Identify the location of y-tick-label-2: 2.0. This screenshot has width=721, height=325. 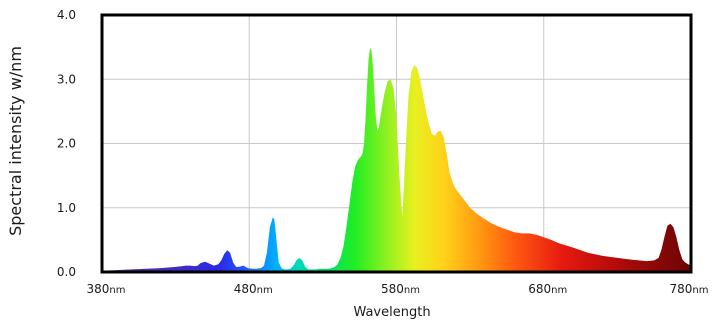
(66, 144).